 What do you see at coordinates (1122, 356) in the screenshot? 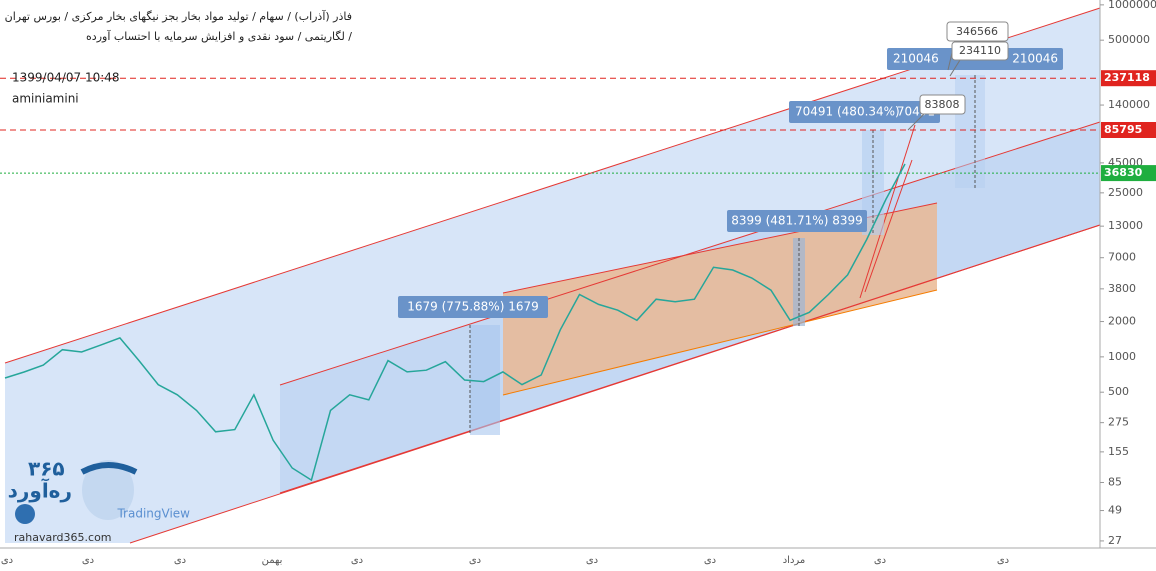
I see `y-tick-label: 1000` at bounding box center [1122, 356].